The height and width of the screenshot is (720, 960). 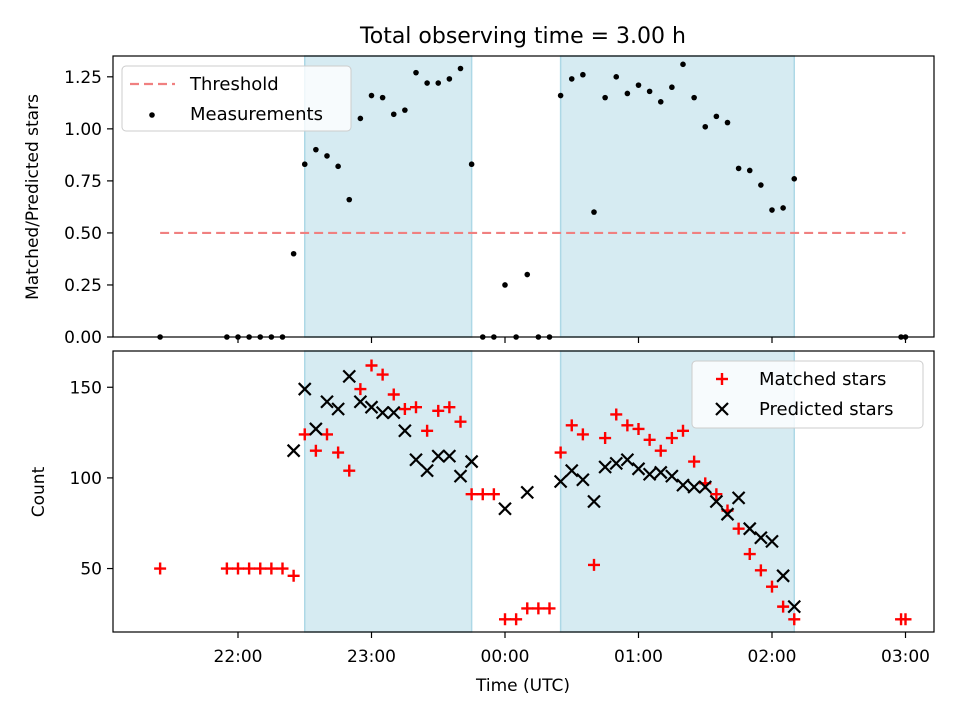 I want to click on chart-title: Total observing time = 3.00 h, so click(x=522, y=36).